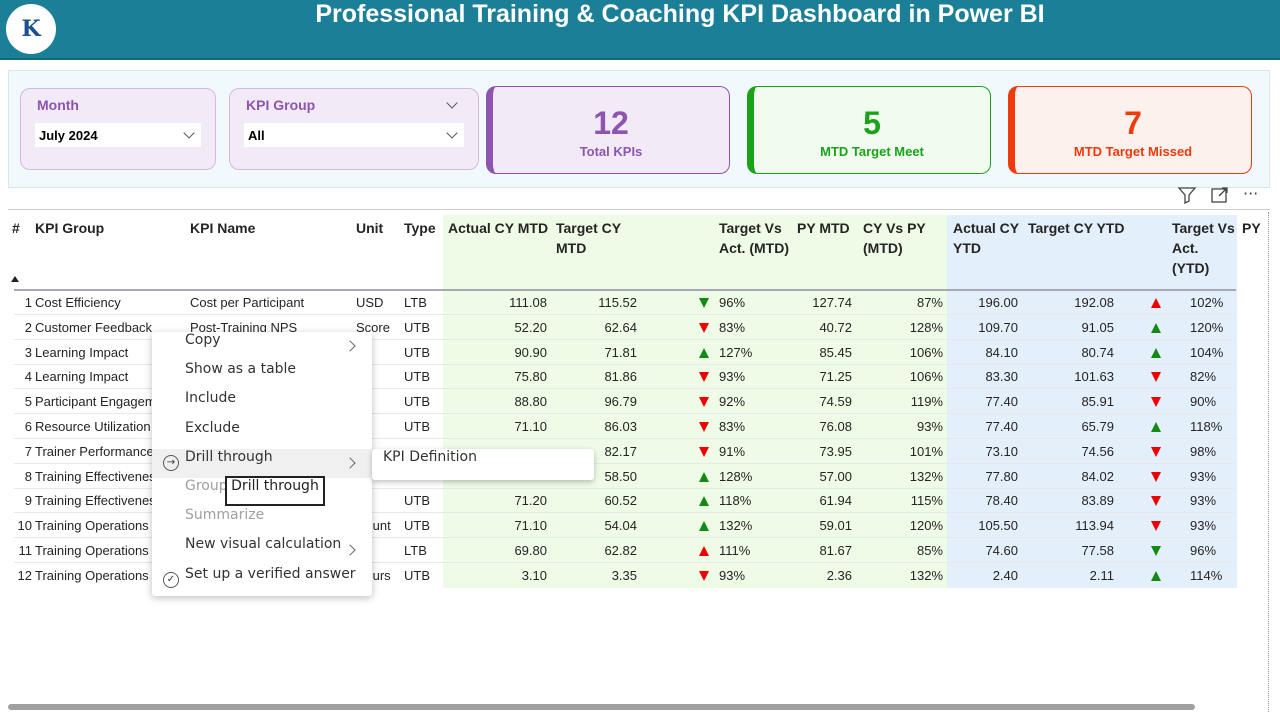 The height and width of the screenshot is (716, 1280). I want to click on cell-n: 9, so click(28, 501).